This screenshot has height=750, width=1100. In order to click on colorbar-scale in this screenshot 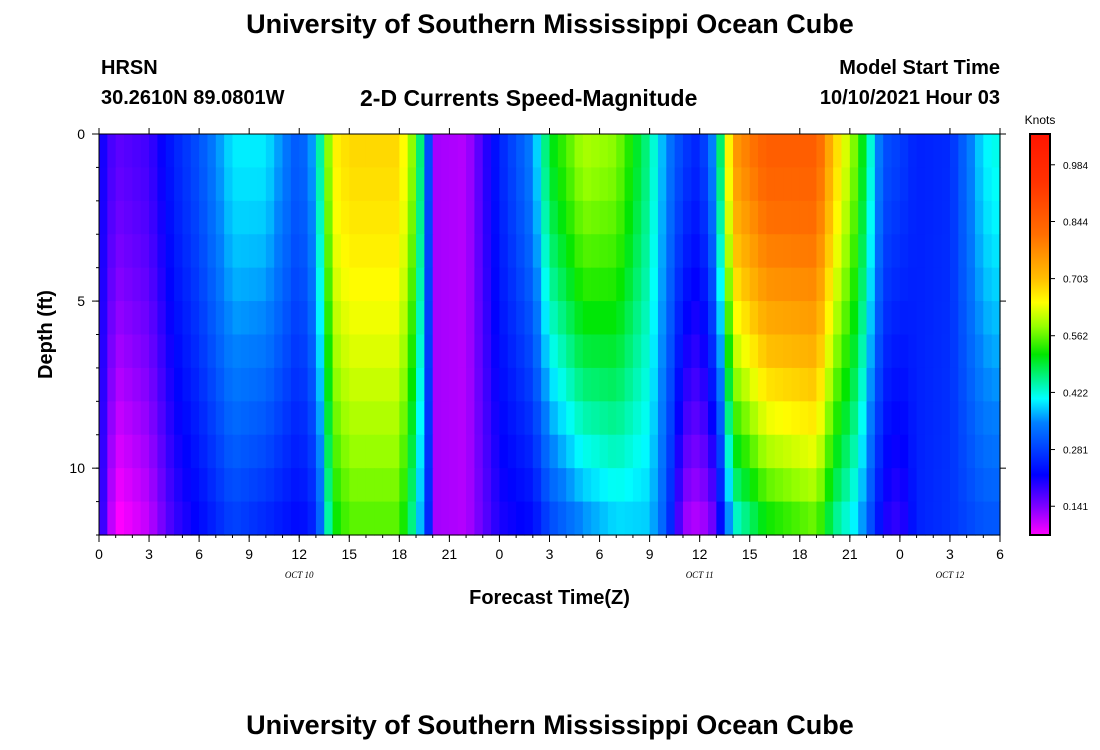, I will do `click(1040, 334)`.